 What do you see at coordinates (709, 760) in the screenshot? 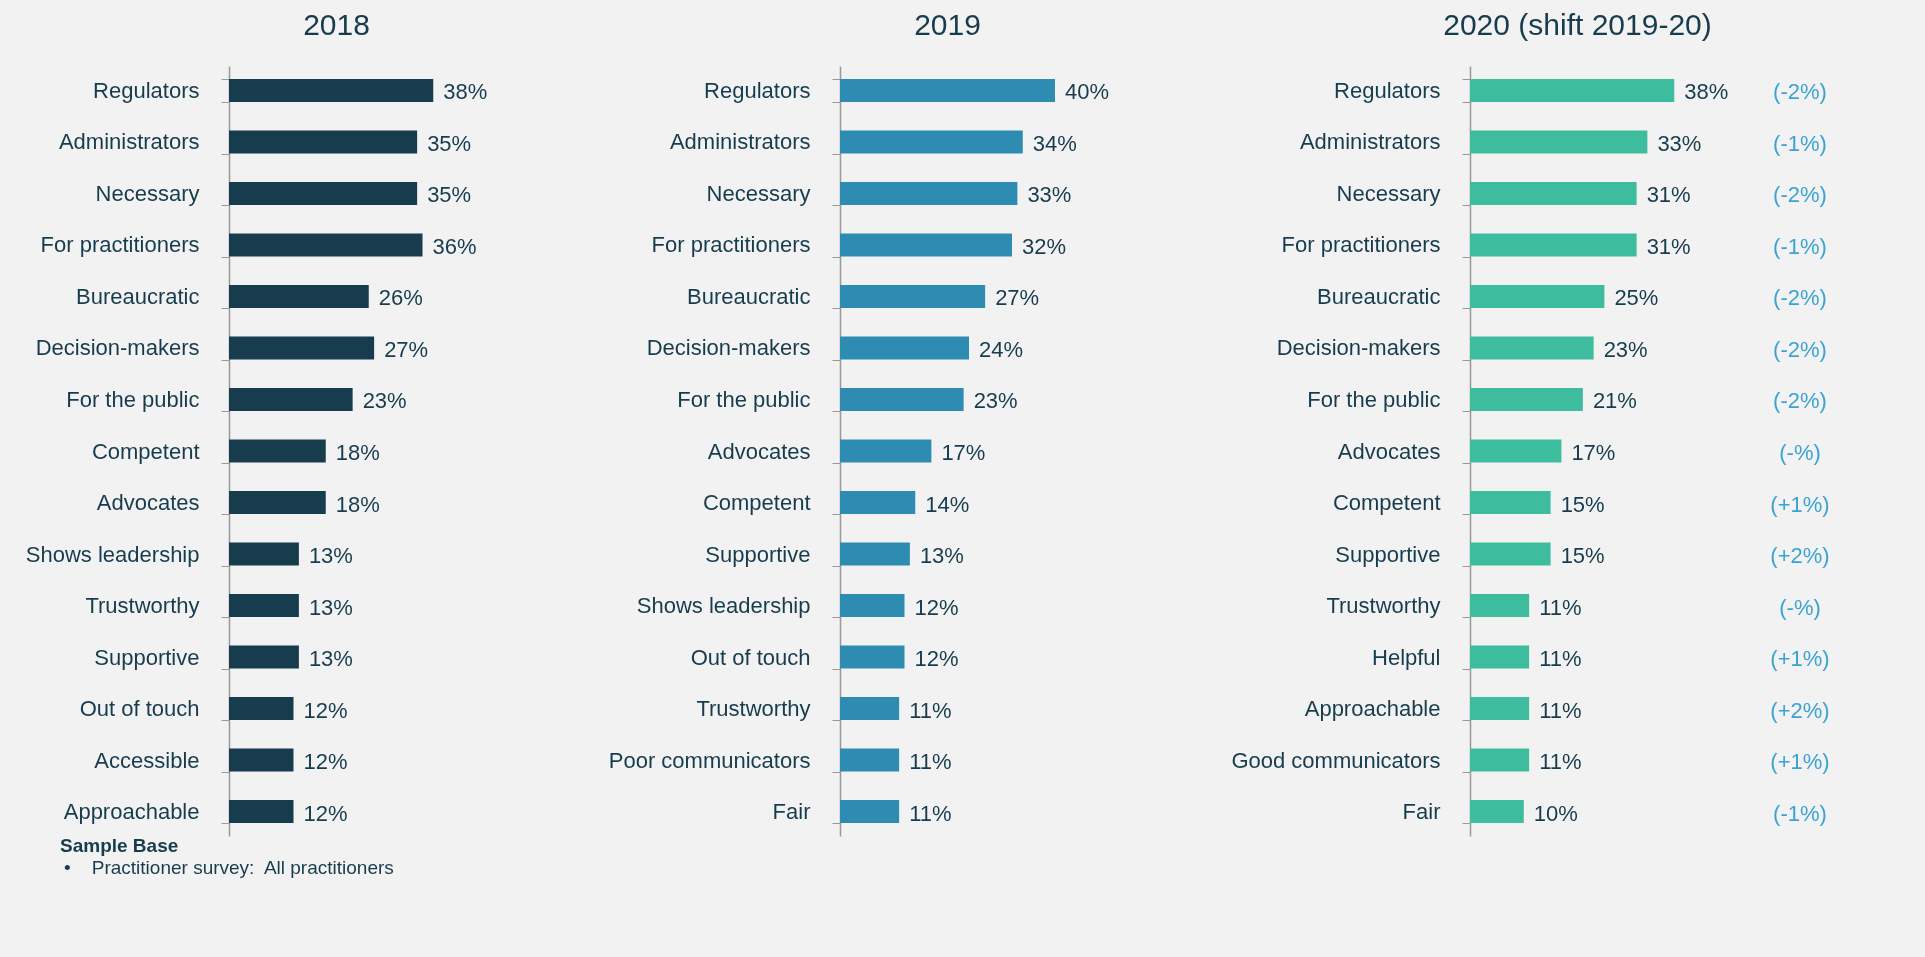
I see `y-tick-label: Poor communicators` at bounding box center [709, 760].